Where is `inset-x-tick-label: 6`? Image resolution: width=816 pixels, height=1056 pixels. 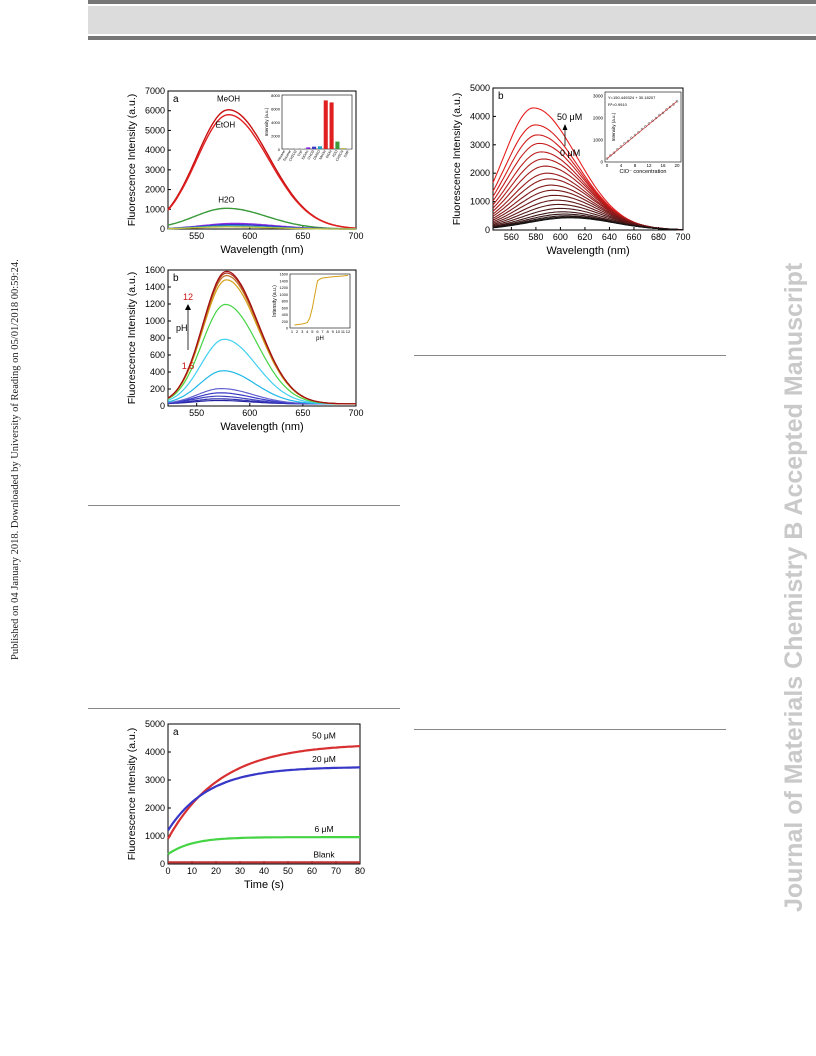
inset-x-tick-label: 6 is located at coordinates (317, 331).